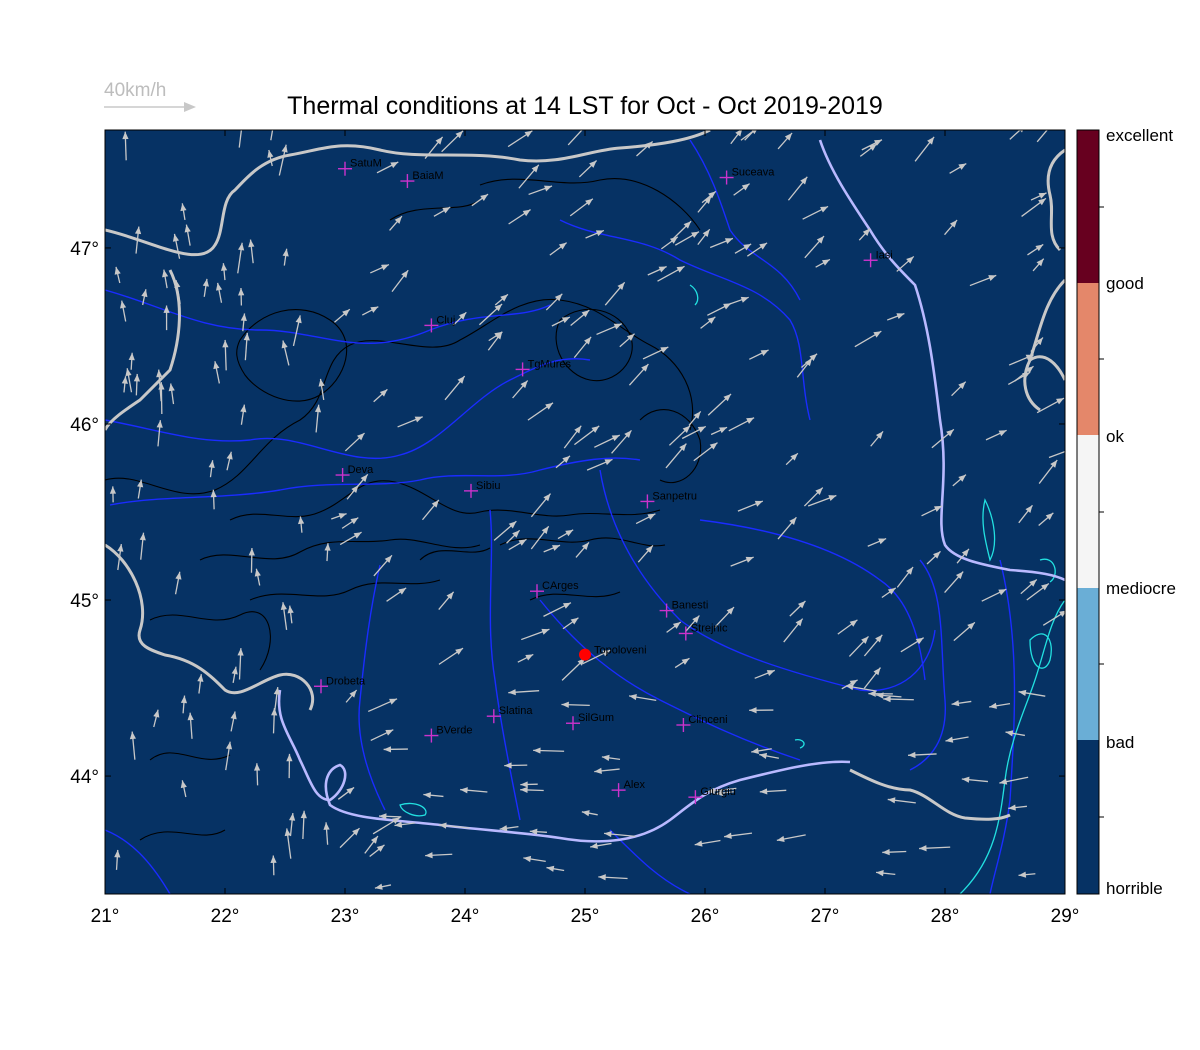  I want to click on station: Slatina, so click(509, 714).